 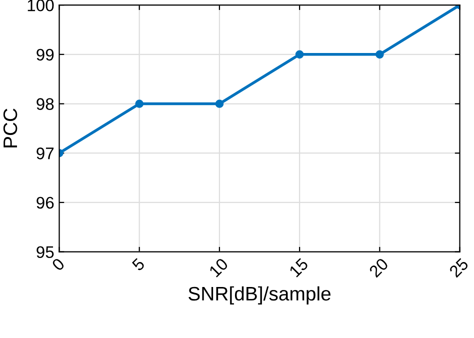 What do you see at coordinates (218, 267) in the screenshot?
I see `x-tick-label: 10` at bounding box center [218, 267].